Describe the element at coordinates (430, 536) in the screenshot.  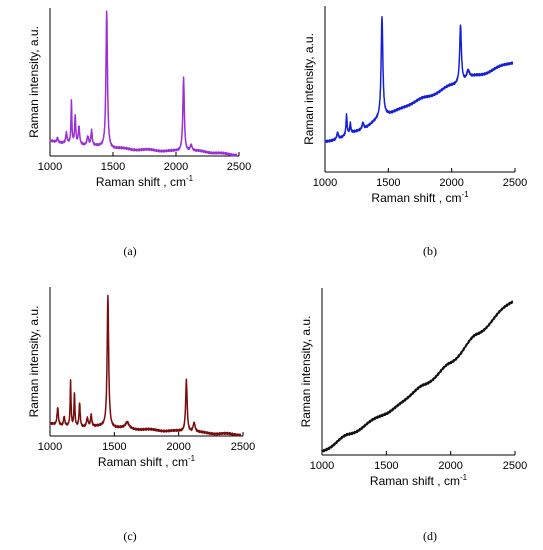
I see `panel-caption: (d)` at that location.